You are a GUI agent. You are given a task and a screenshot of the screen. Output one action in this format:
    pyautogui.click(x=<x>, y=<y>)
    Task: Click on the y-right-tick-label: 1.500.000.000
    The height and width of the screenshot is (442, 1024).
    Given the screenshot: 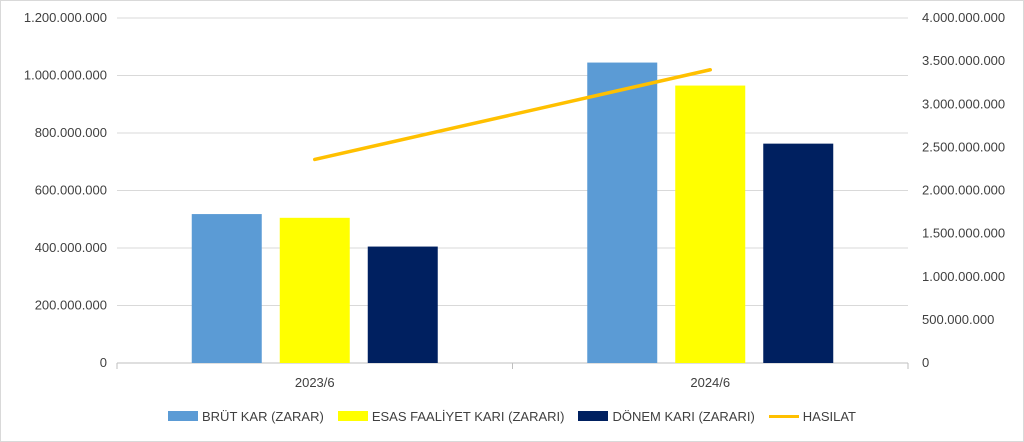 What is the action you would take?
    pyautogui.click(x=963, y=233)
    